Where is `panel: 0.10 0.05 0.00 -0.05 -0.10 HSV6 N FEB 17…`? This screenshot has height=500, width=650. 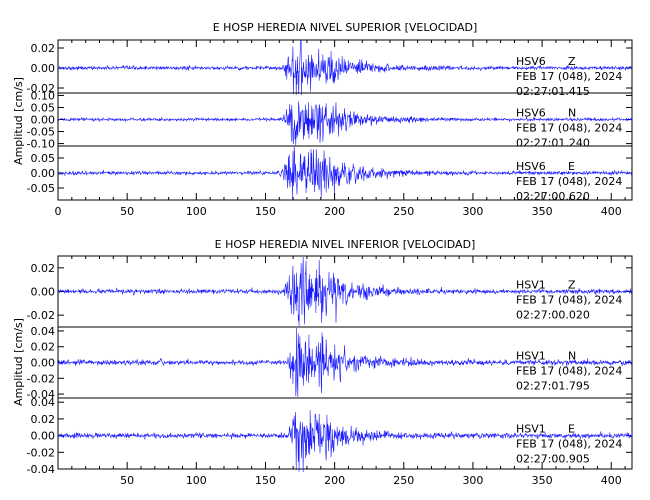
panel: 0.10 0.05 0.00 -0.05 -0.10 HSV6 N FEB 17… is located at coordinates (330, 120).